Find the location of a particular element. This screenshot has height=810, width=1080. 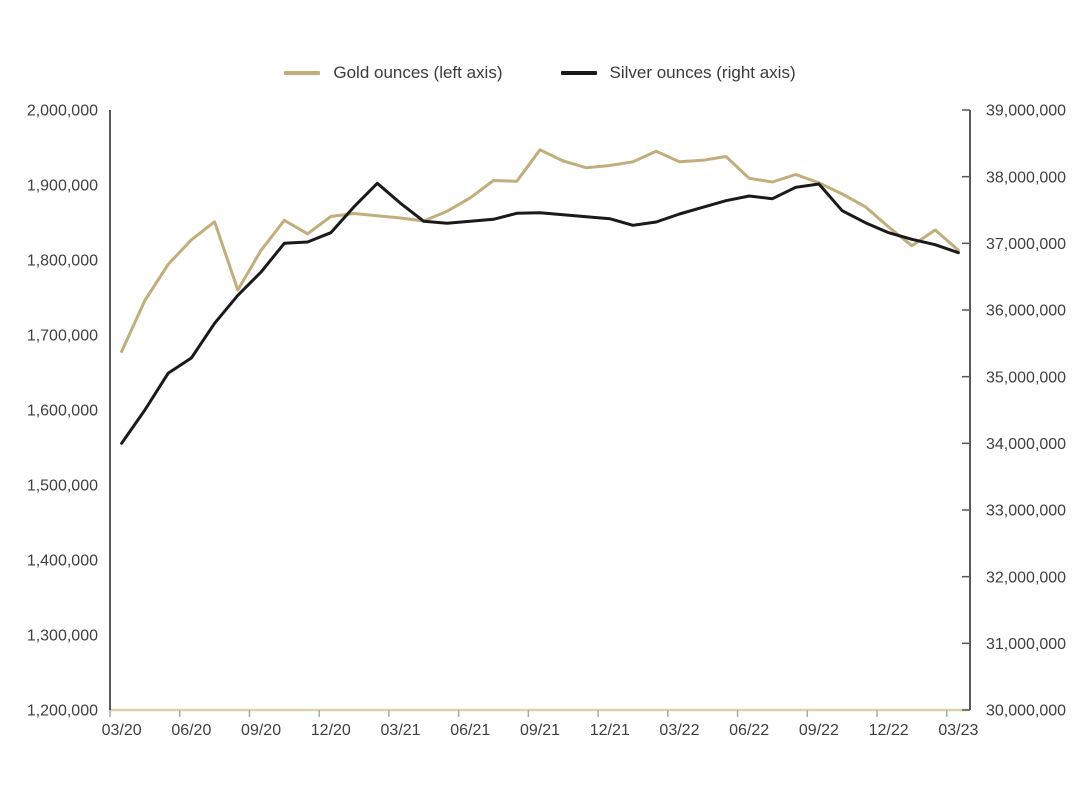

left-axis-tick-label: 1,700,000 is located at coordinates (62, 336).